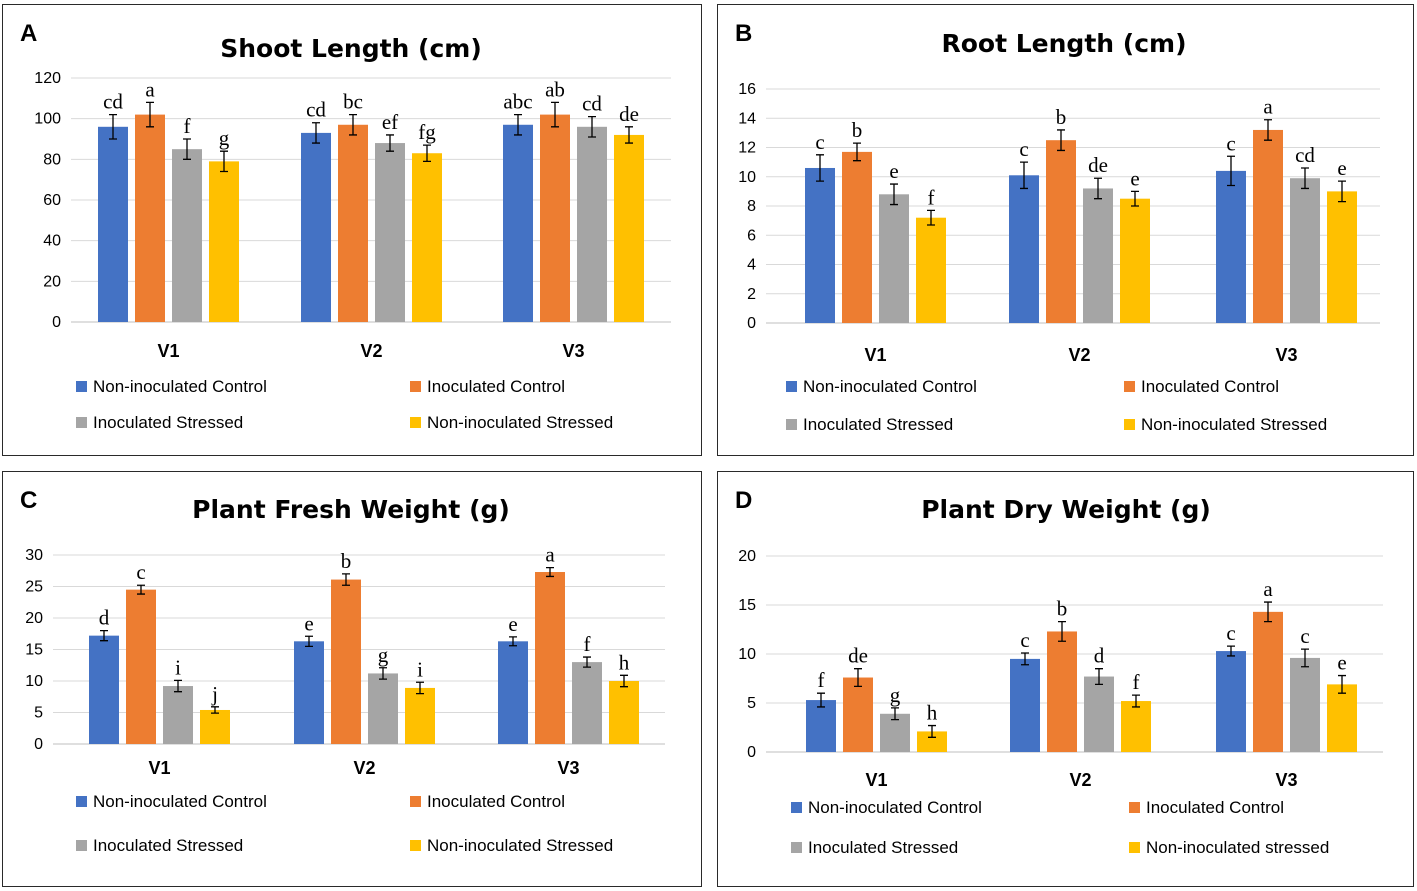 Image resolution: width=1417 pixels, height=891 pixels. What do you see at coordinates (568, 768) in the screenshot?
I see `x-category-label: V3` at bounding box center [568, 768].